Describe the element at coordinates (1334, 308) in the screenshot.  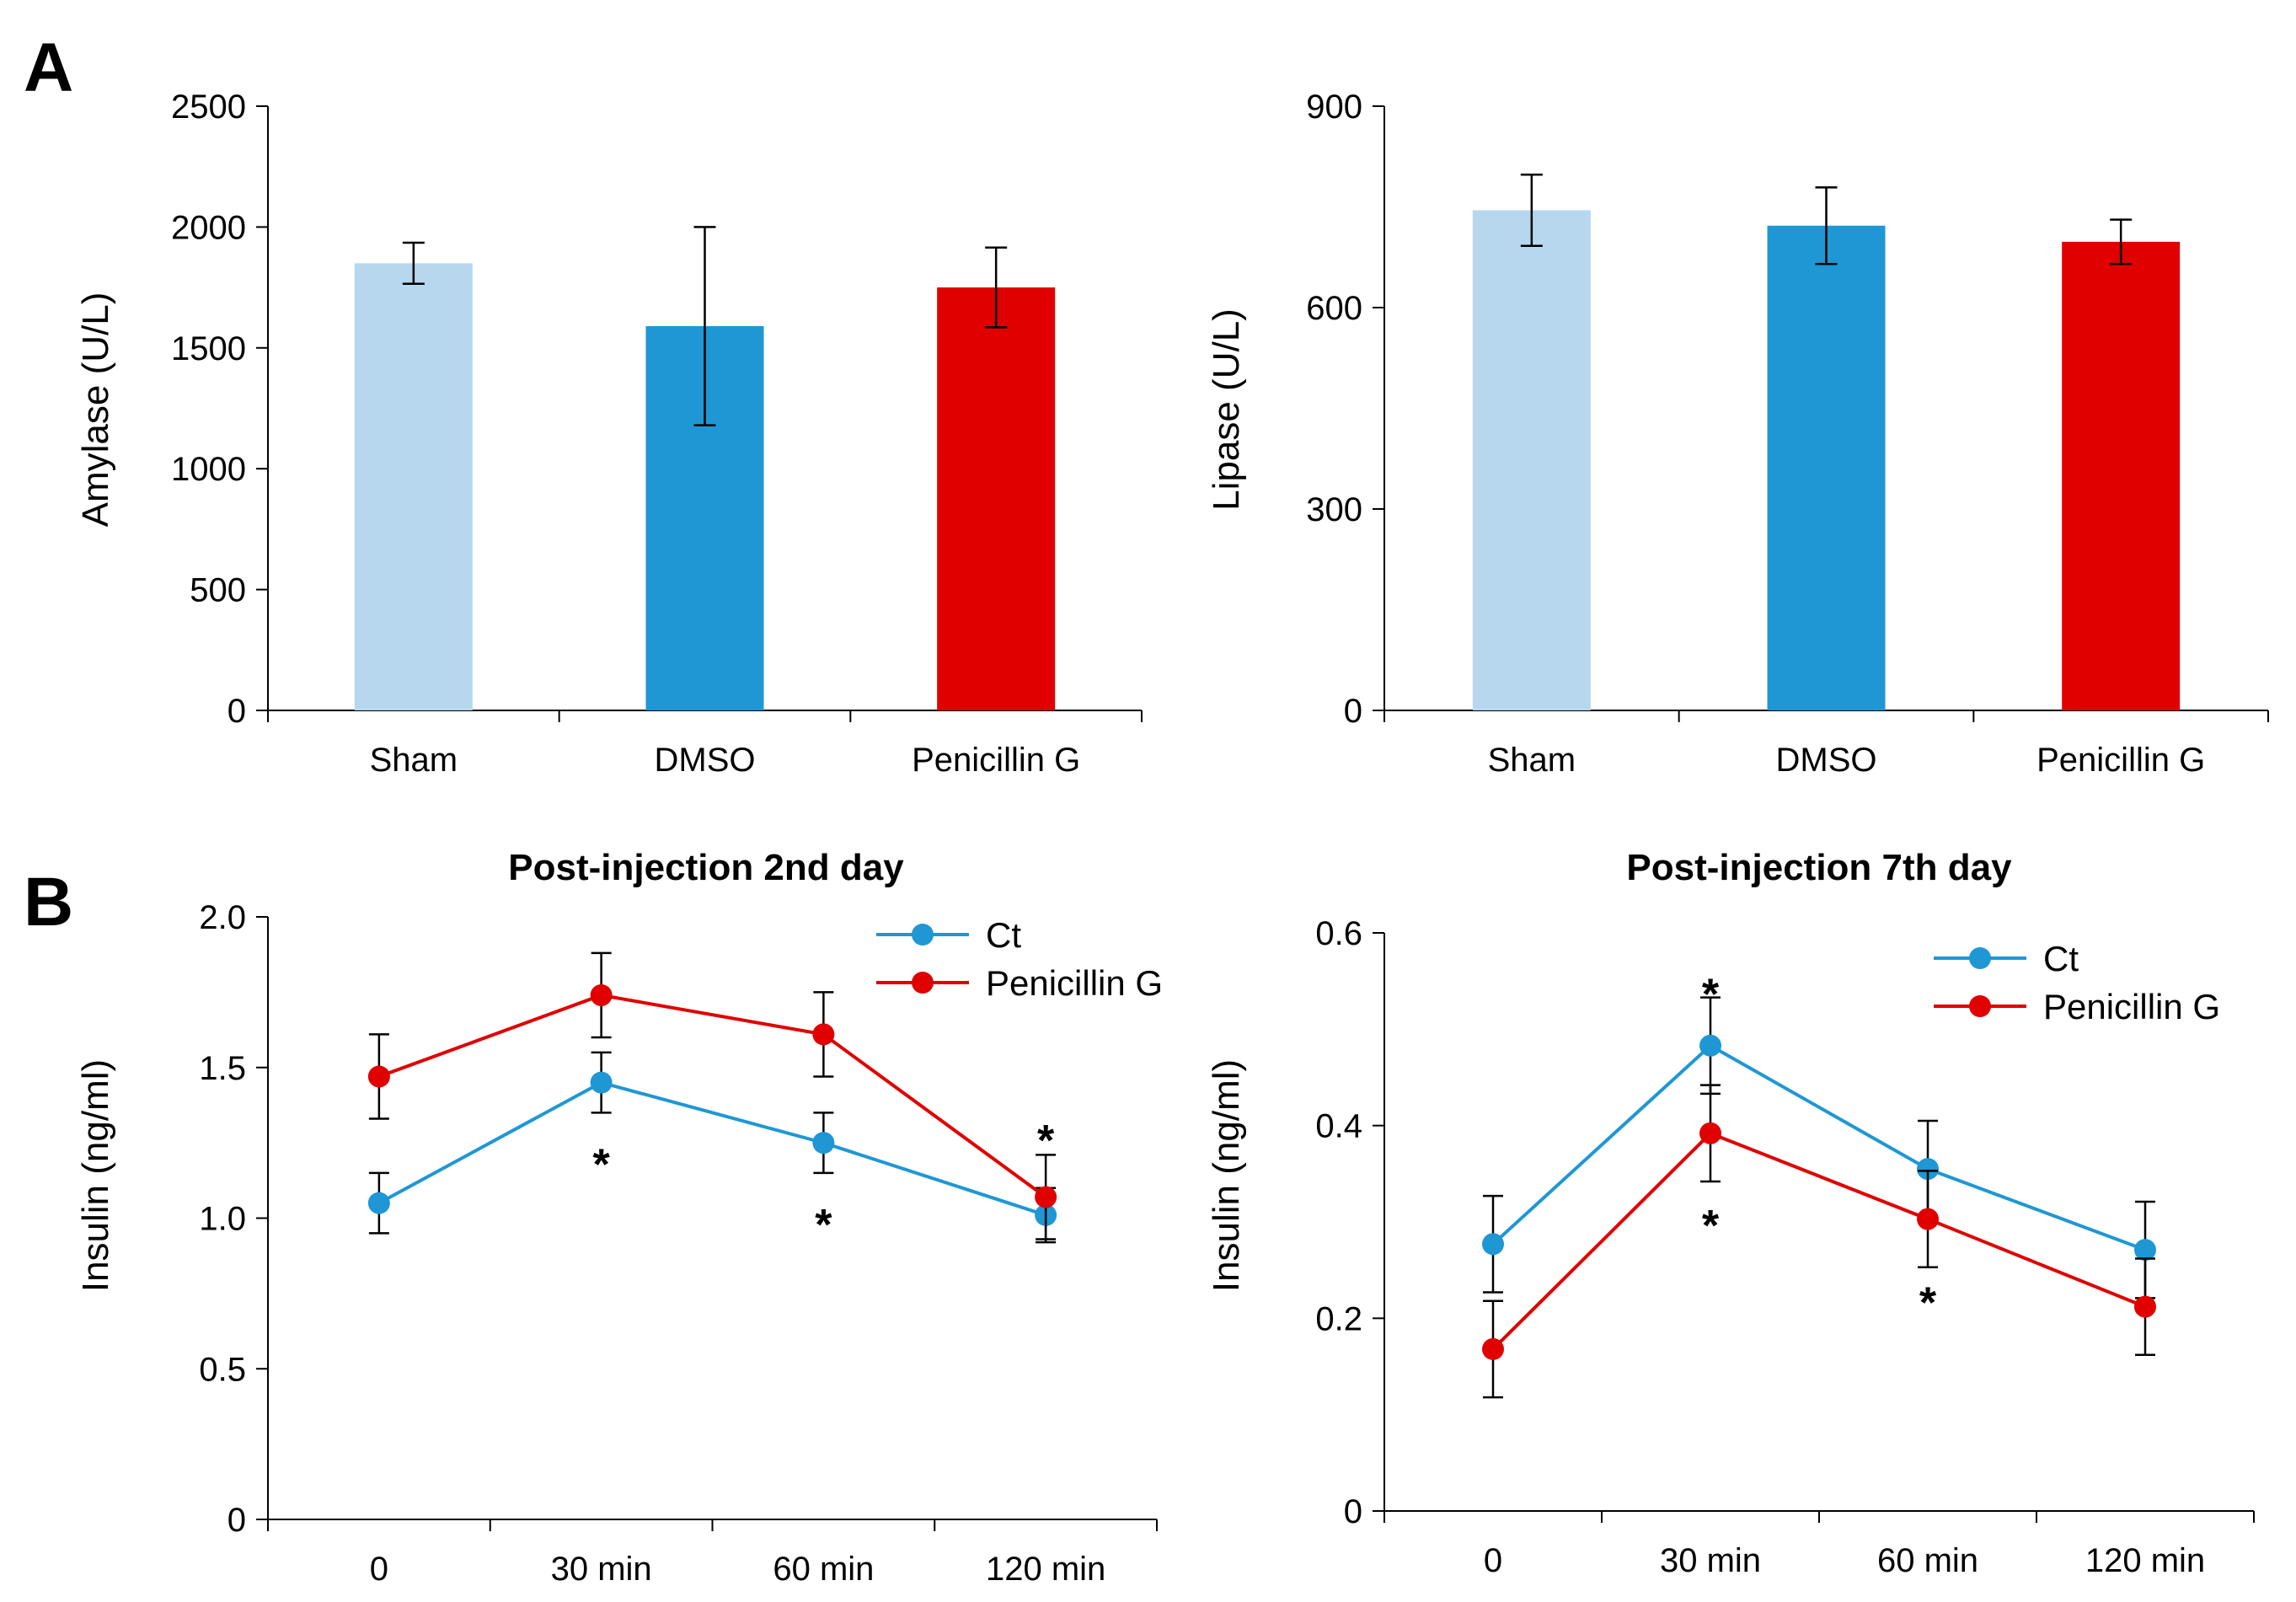
I see `lipase-y-tick-label: 600` at that location.